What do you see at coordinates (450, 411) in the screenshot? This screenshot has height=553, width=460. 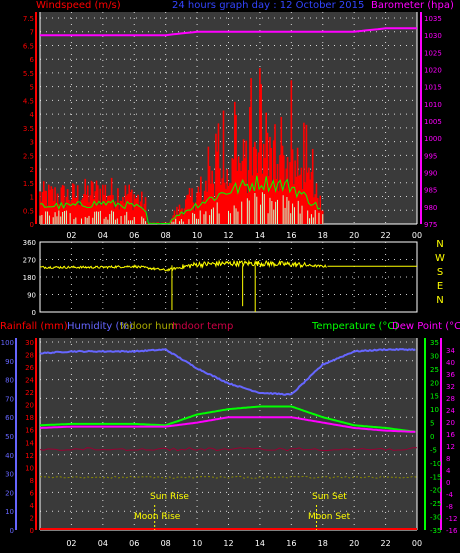 I see `dew-tick-label: 24` at bounding box center [450, 411].